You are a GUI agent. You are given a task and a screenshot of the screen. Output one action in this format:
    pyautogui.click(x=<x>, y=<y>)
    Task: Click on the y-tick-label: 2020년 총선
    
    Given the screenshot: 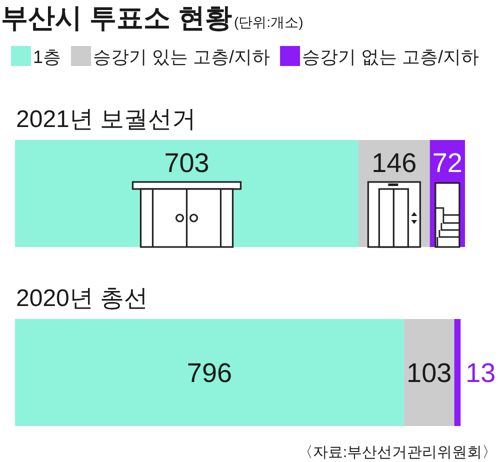 What is the action you would take?
    pyautogui.click(x=82, y=298)
    